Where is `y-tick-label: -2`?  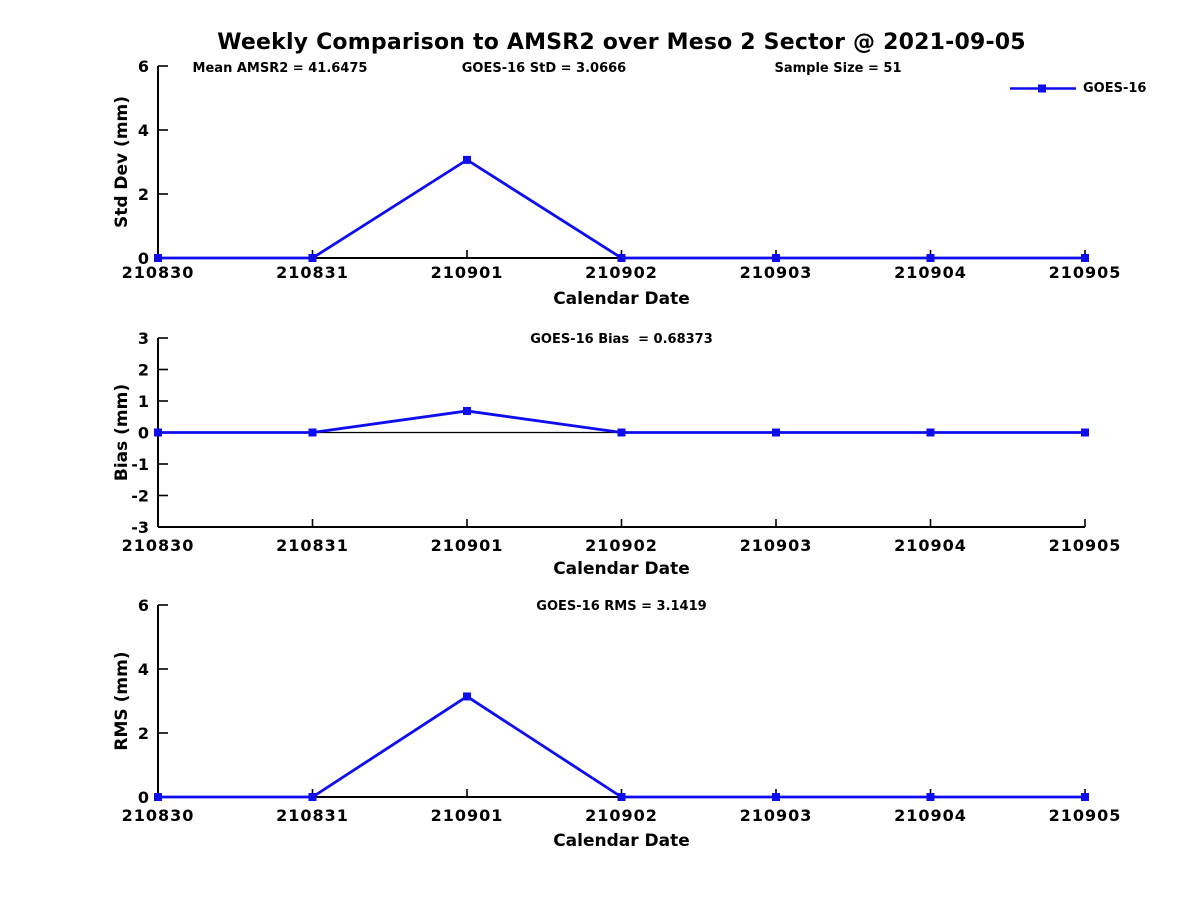
y-tick-label: -2 is located at coordinates (140, 496).